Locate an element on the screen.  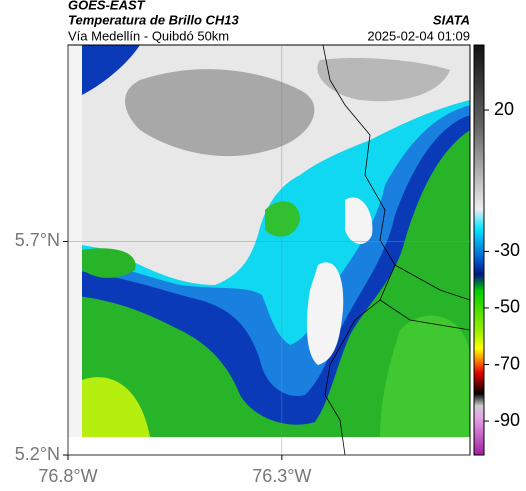
colorbar-tick-label: -30 is located at coordinates (507, 250).